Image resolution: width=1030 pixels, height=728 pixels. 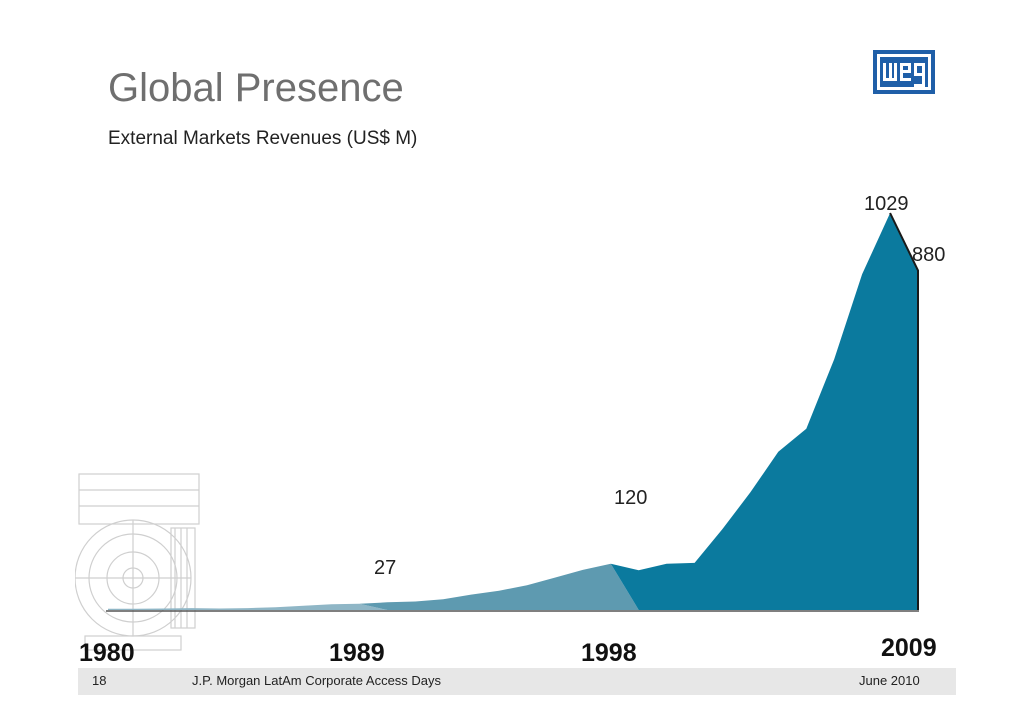 I want to click on data-label-880: 880, so click(x=928, y=255).